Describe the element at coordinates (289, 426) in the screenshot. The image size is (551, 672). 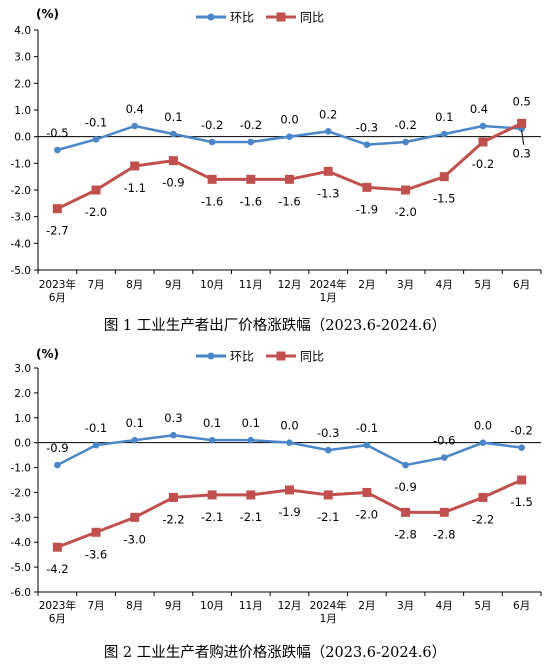
I see `data-label: 0.0` at that location.